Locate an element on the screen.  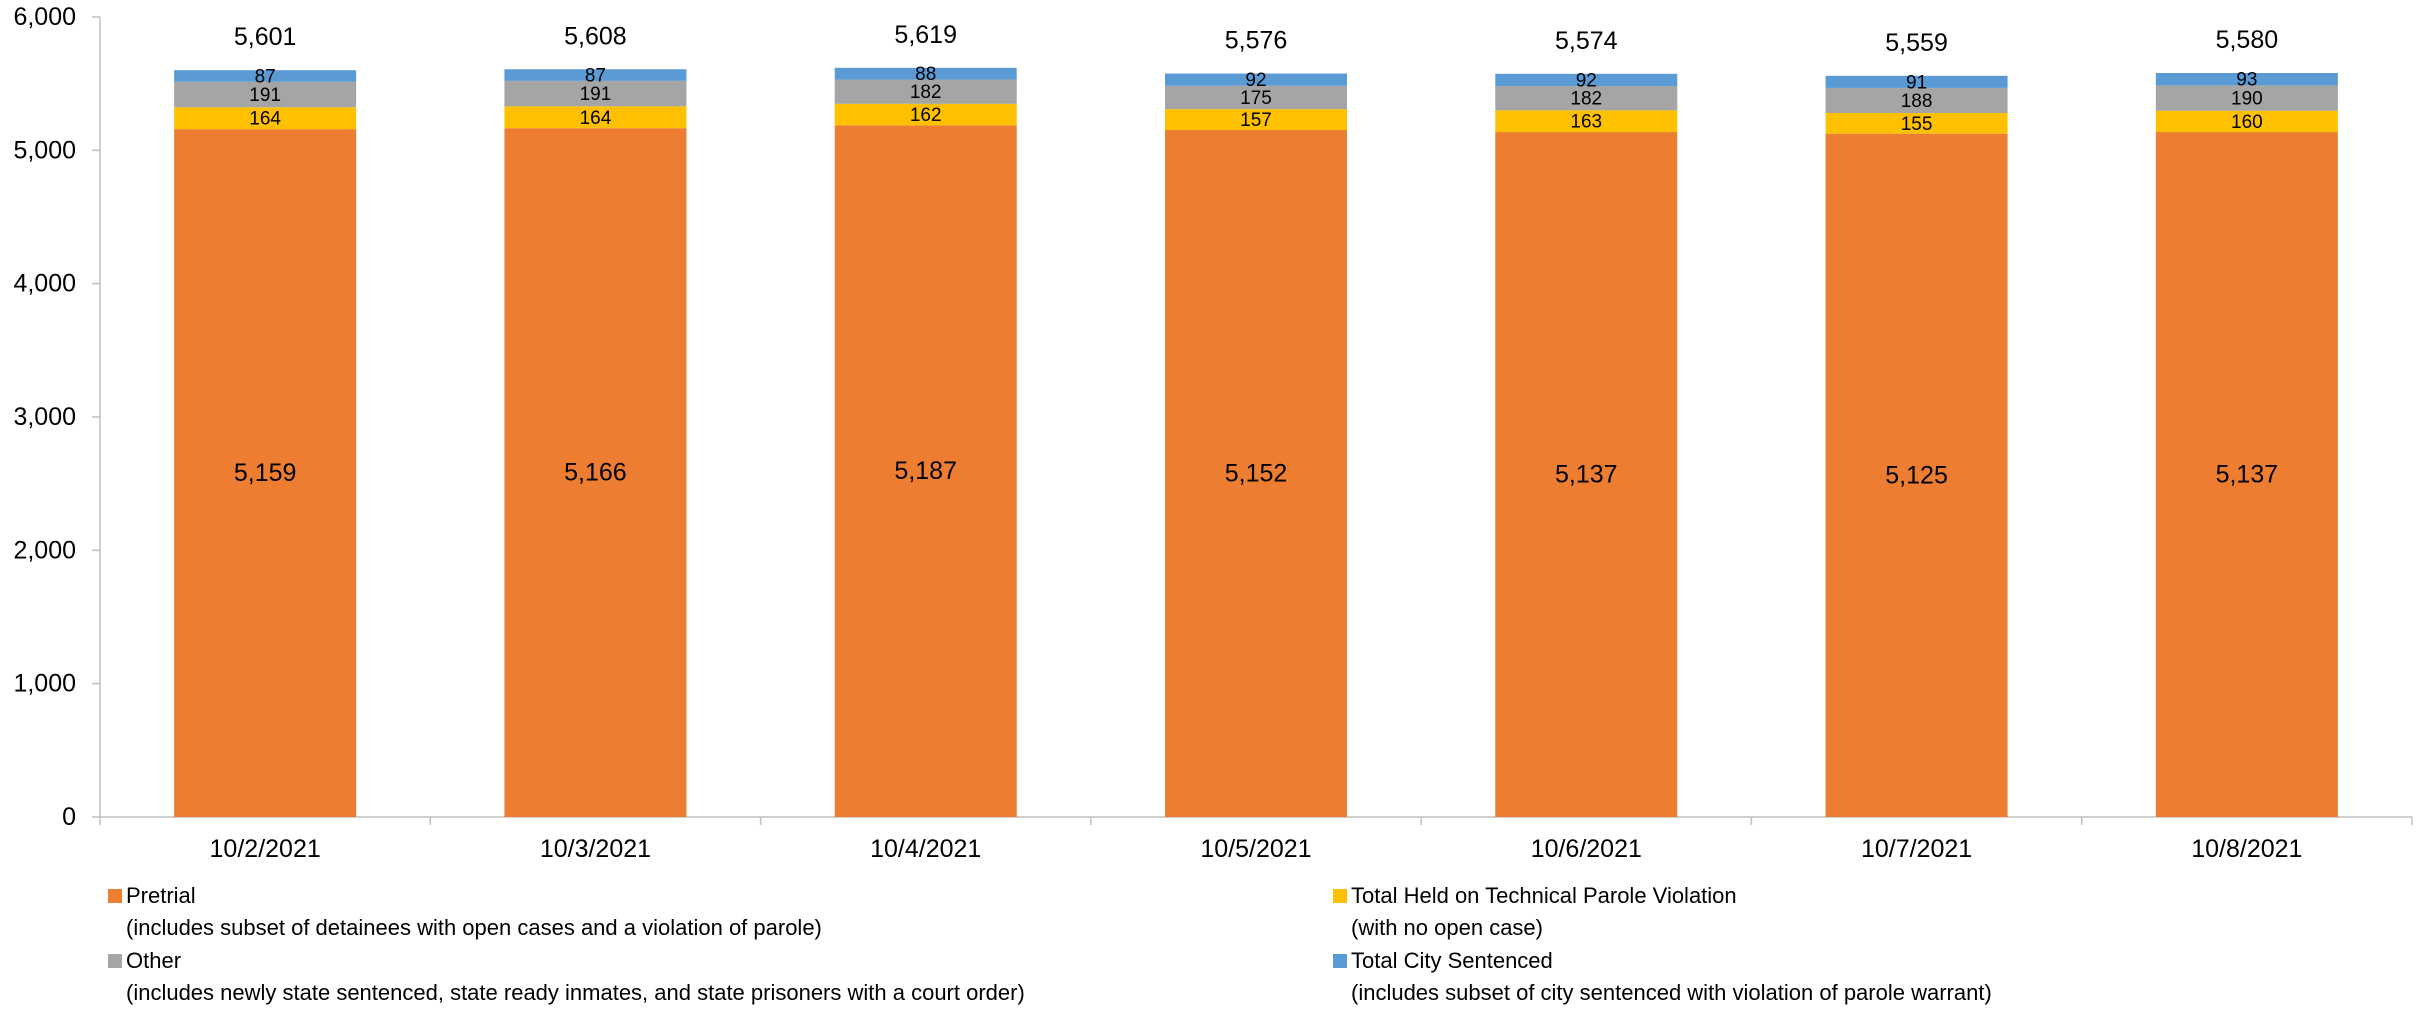
y-tick-label: 6,000 is located at coordinates (44, 17).